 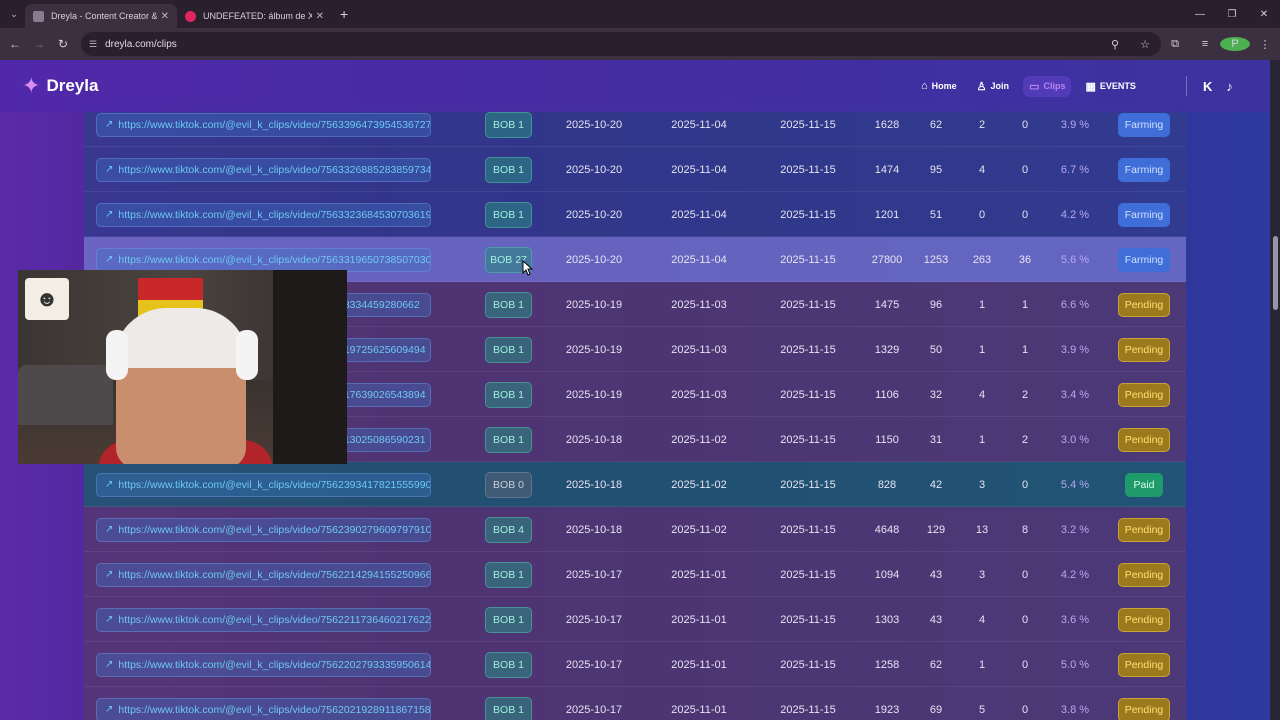 What do you see at coordinates (936, 619) in the screenshot?
I see `likes-count: 43` at bounding box center [936, 619].